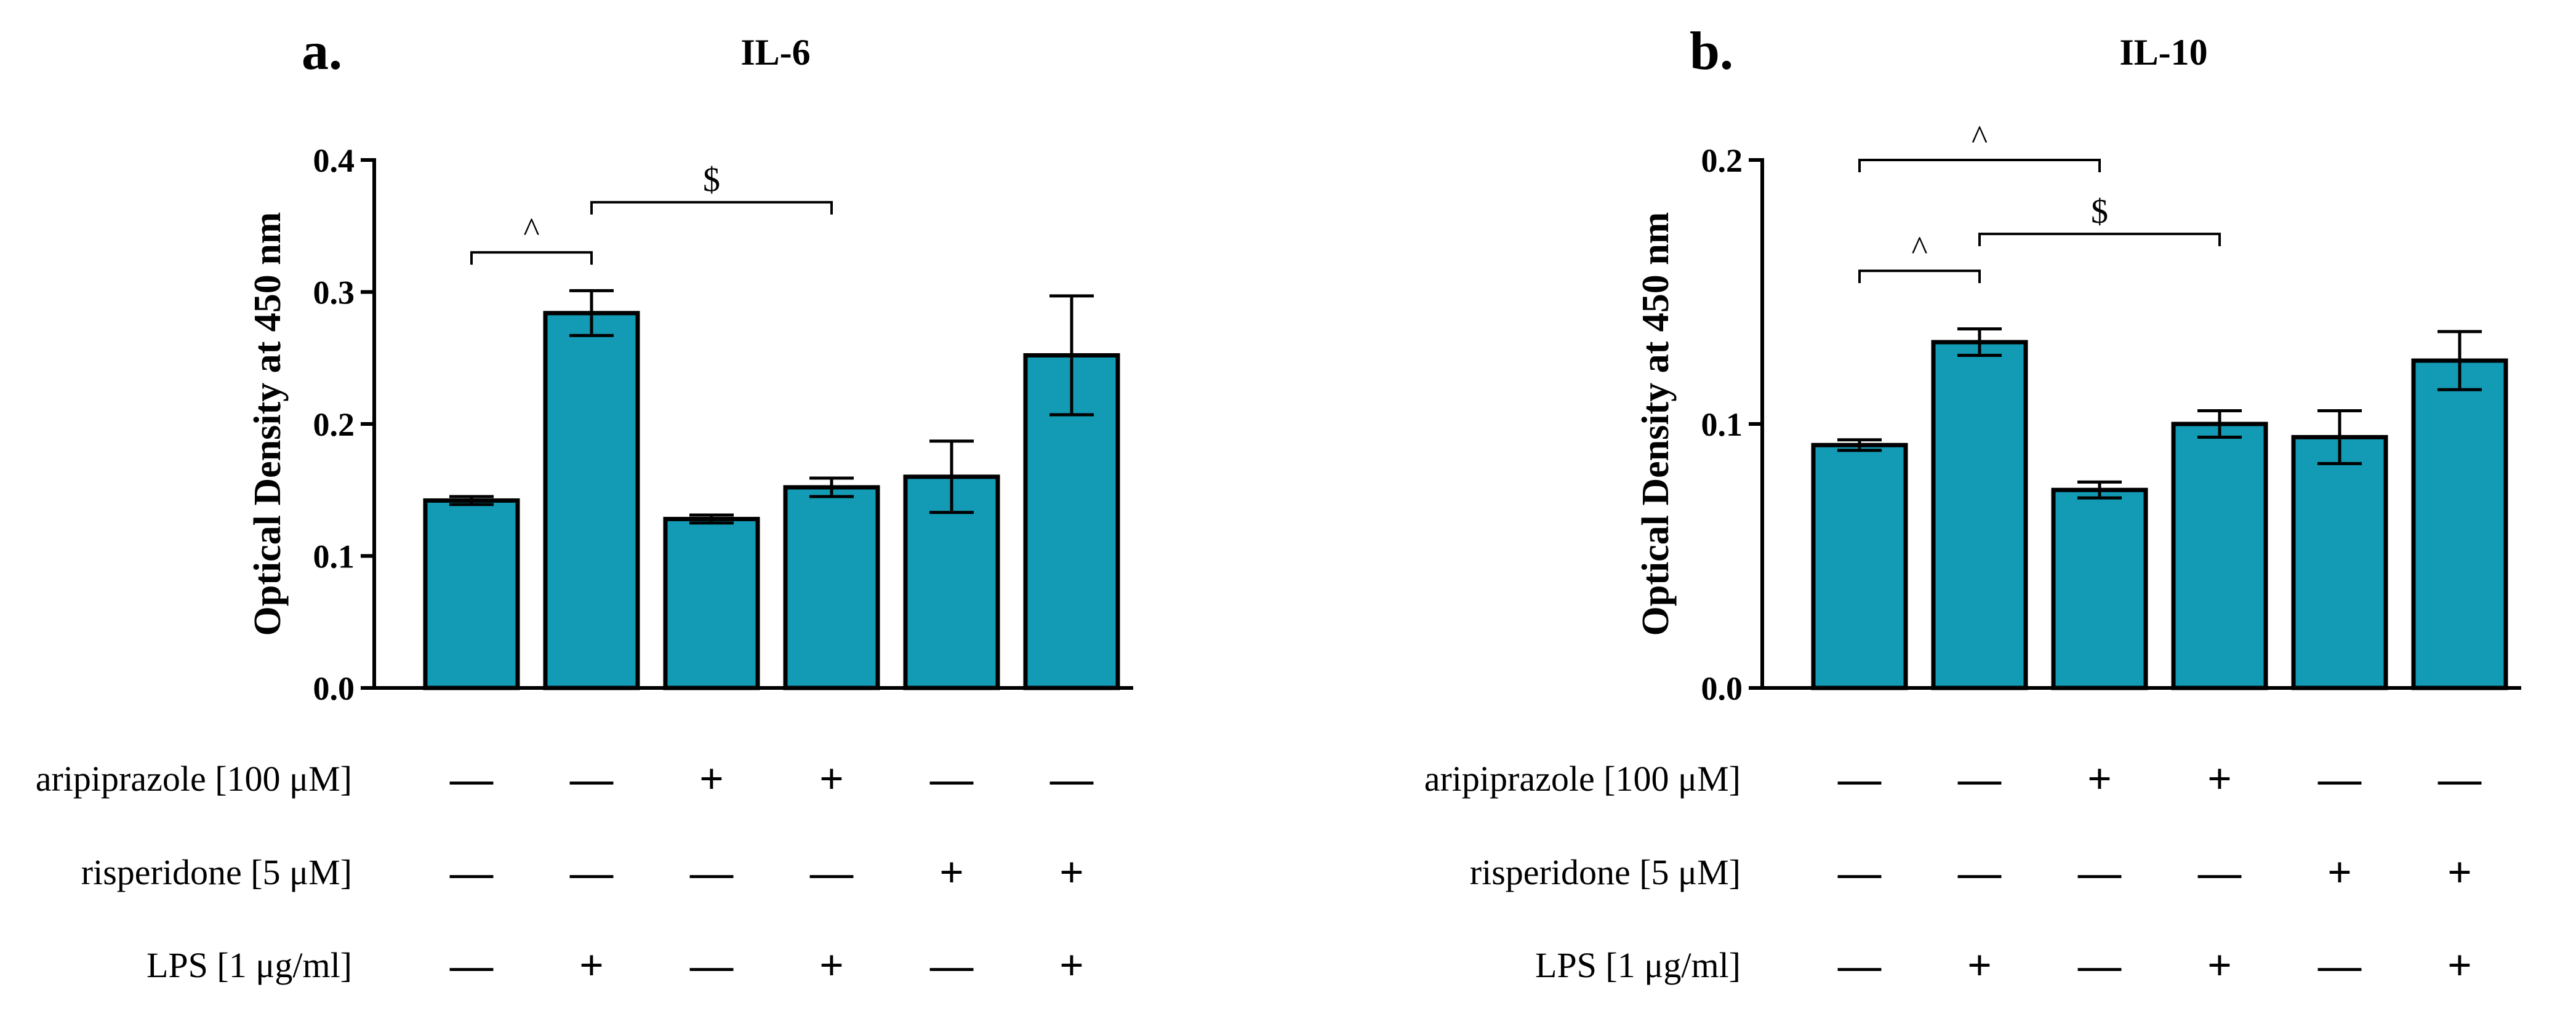  What do you see at coordinates (1712, 51) in the screenshot?
I see `panel-letter: b.` at bounding box center [1712, 51].